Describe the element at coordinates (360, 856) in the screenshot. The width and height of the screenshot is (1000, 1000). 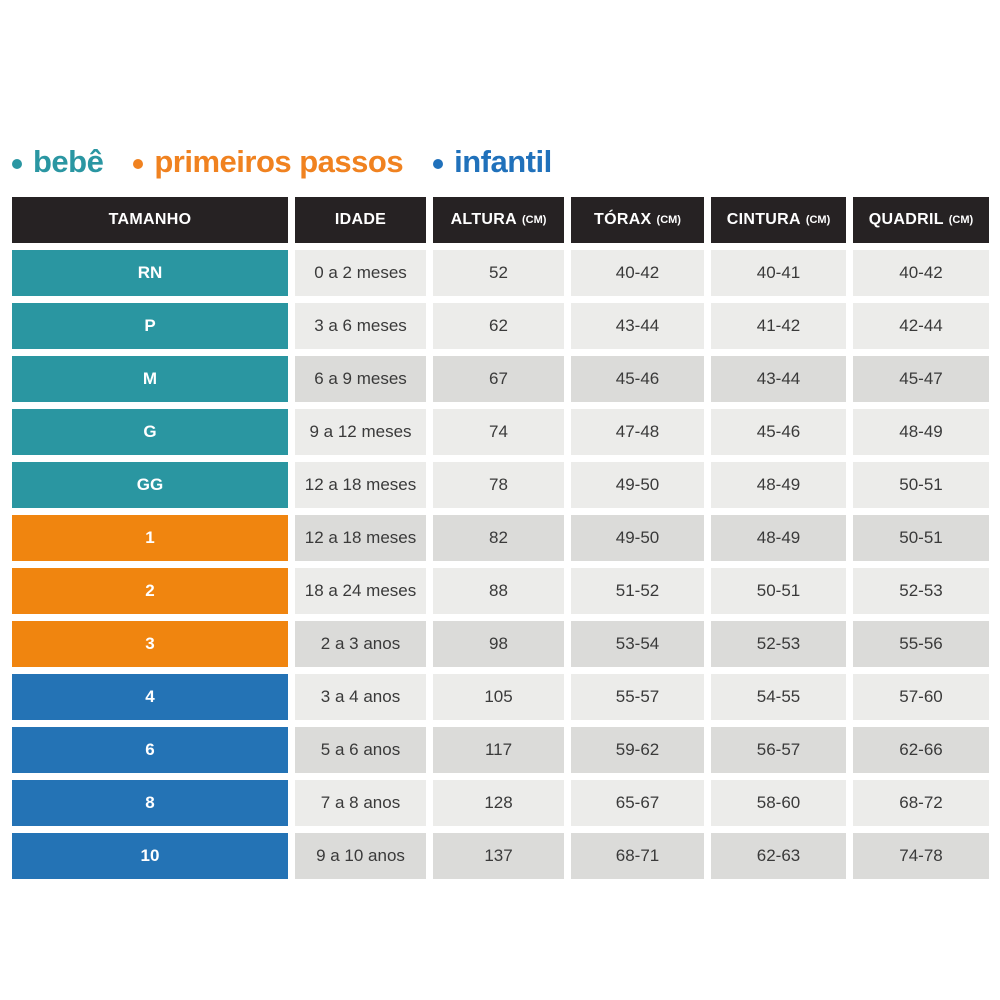
I see `age-cell: 9 a 10 anos` at that location.